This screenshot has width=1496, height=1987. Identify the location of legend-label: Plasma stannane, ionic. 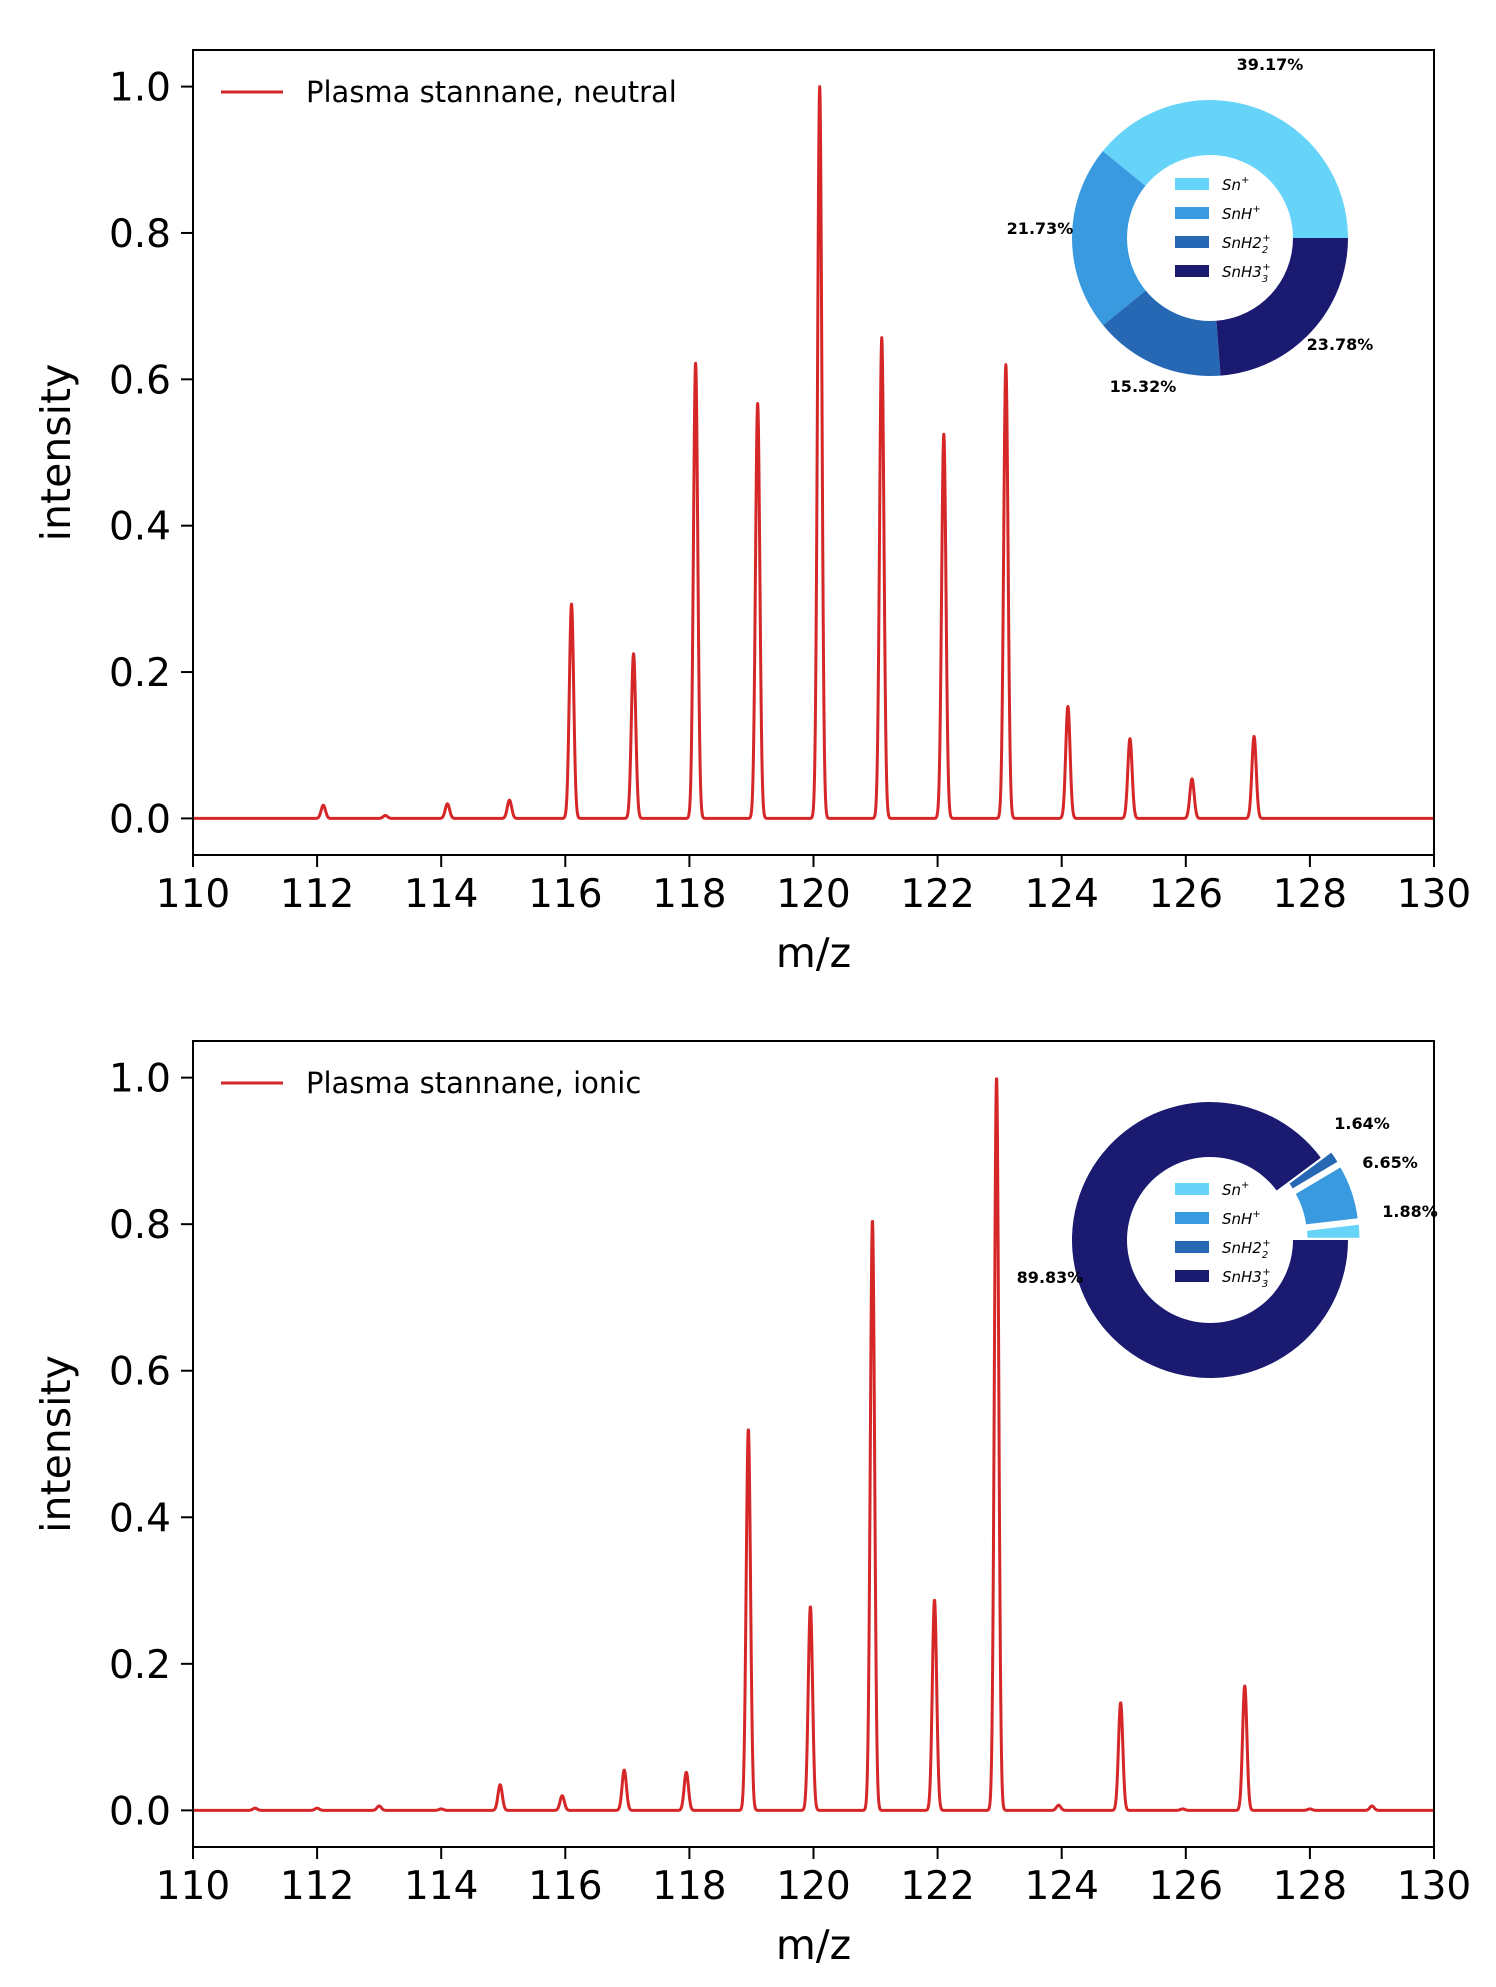
(473, 1083).